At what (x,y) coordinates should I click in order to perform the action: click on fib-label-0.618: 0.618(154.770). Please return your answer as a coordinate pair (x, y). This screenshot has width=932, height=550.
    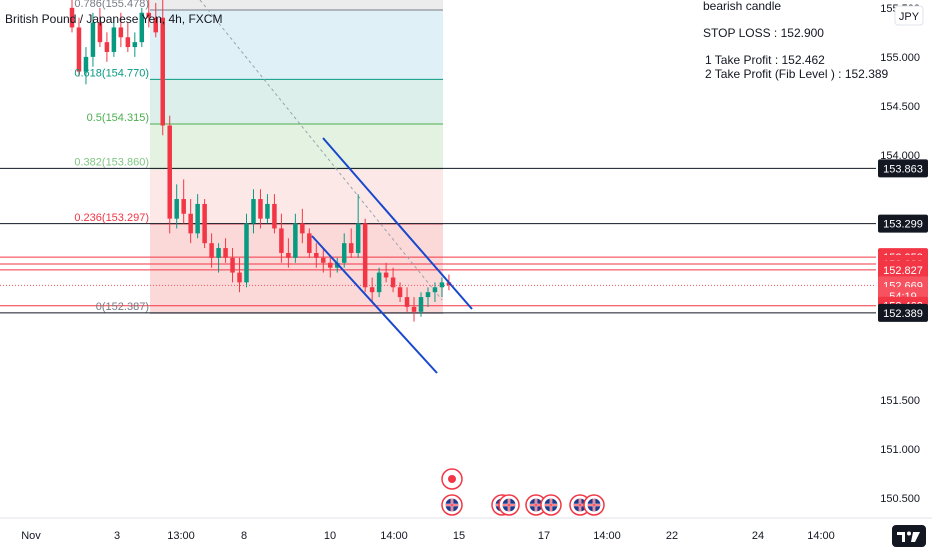
    Looking at the image, I should click on (111, 73).